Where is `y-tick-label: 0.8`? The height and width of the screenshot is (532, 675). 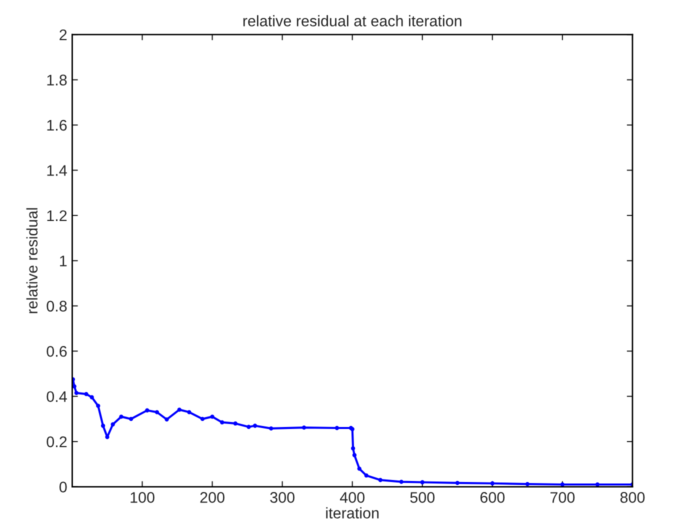 y-tick-label: 0.8 is located at coordinates (56, 306).